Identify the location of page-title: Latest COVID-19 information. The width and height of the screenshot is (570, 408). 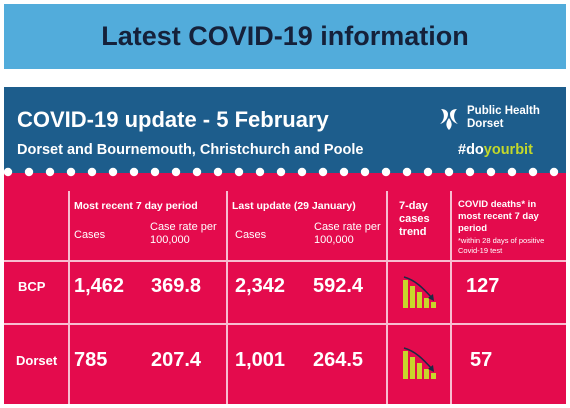
(285, 36).